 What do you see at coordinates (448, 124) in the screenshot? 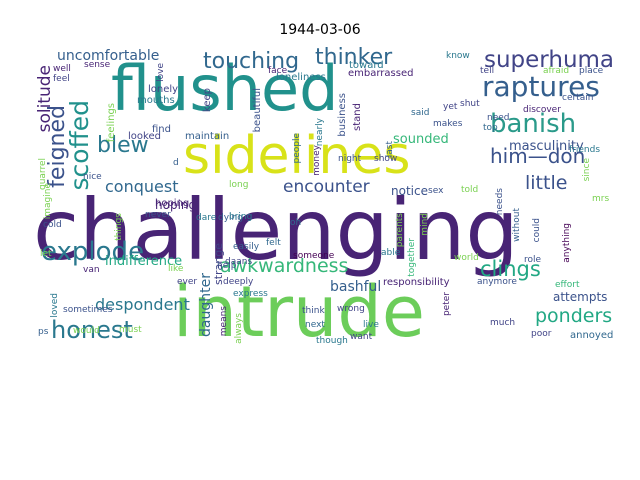
I see `cloud-word: makes` at bounding box center [448, 124].